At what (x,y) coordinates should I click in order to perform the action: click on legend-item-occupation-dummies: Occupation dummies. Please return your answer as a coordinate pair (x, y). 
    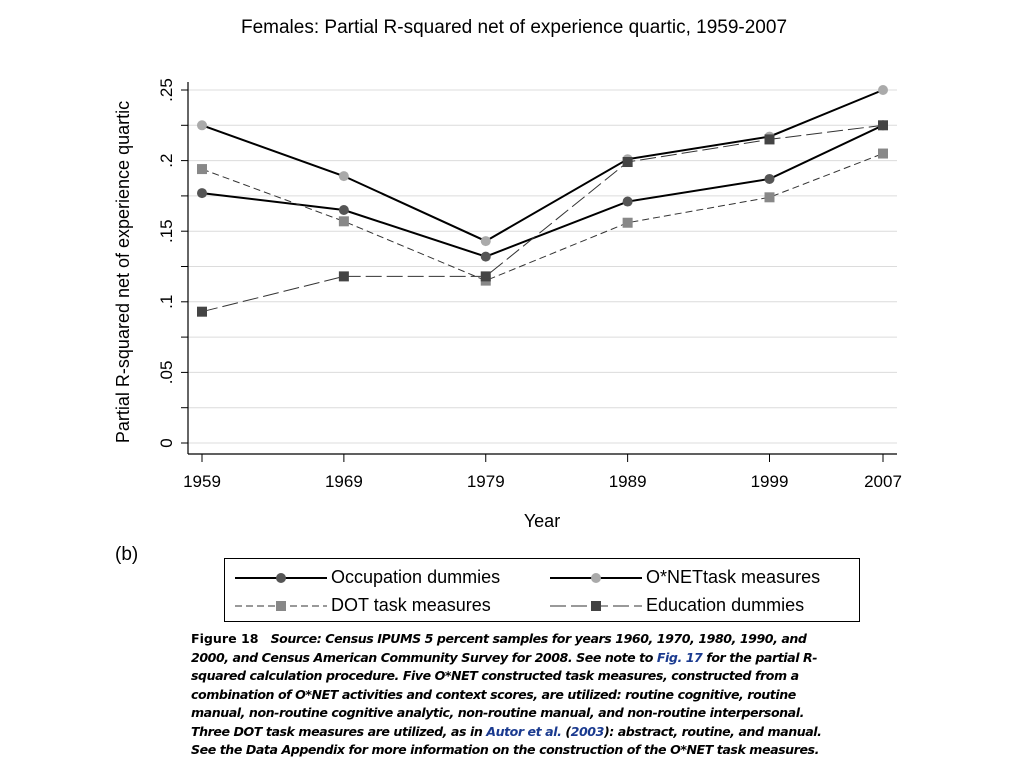
    Looking at the image, I should click on (383, 578).